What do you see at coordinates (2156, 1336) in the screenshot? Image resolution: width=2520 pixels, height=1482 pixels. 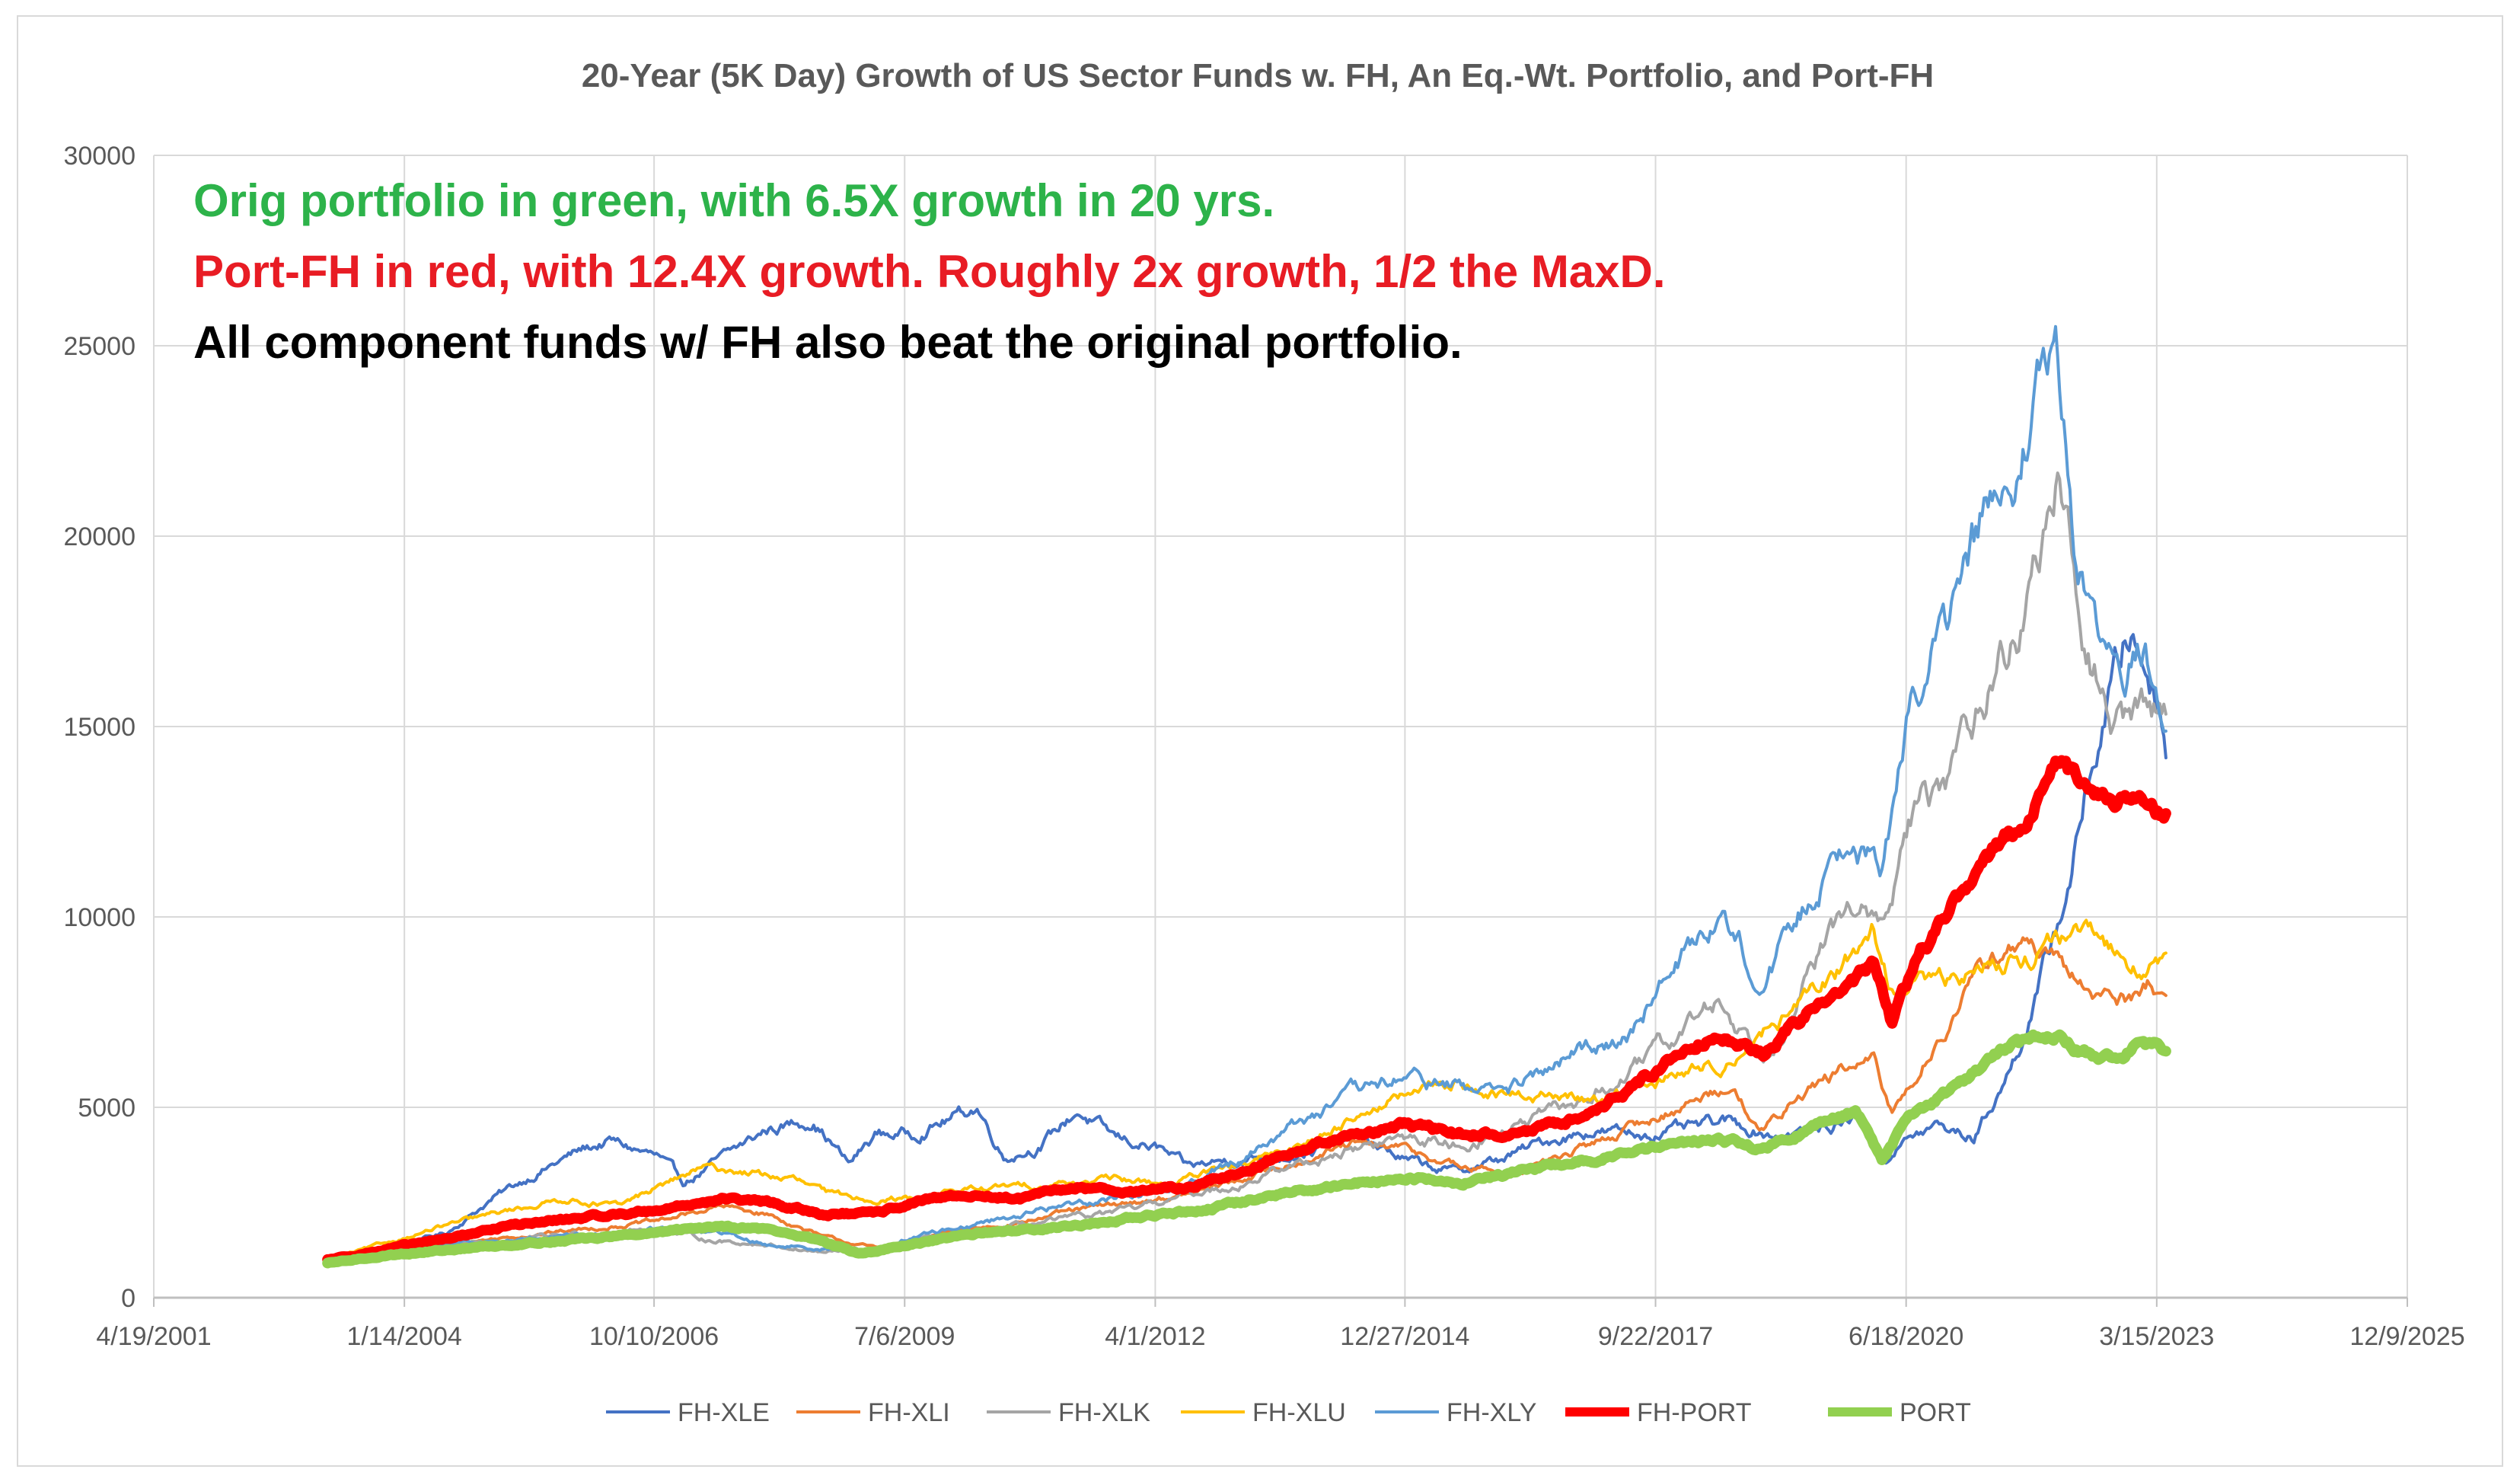 I see `x-tick-label: 3/15/2023` at bounding box center [2156, 1336].